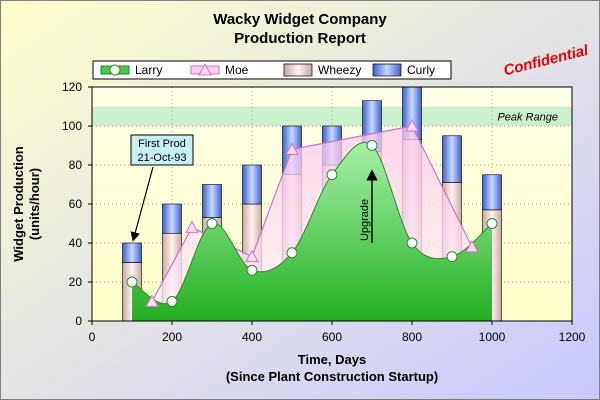 The height and width of the screenshot is (400, 600). What do you see at coordinates (492, 337) in the screenshot?
I see `x-tick-label: 1000` at bounding box center [492, 337].